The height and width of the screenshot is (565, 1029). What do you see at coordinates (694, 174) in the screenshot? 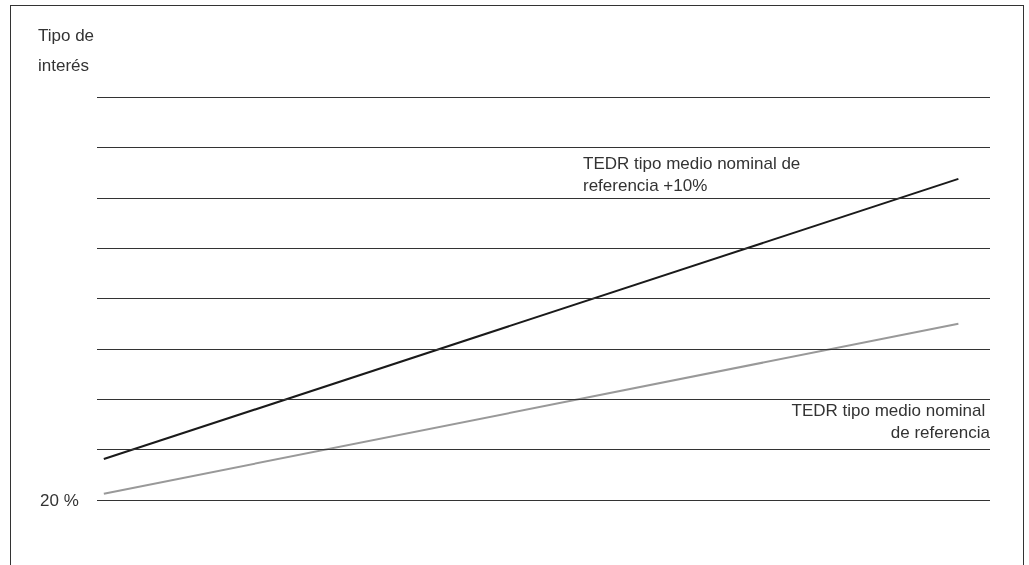
I see `text: TEDR tipo medio nominal de referencia +10%` at bounding box center [694, 174].